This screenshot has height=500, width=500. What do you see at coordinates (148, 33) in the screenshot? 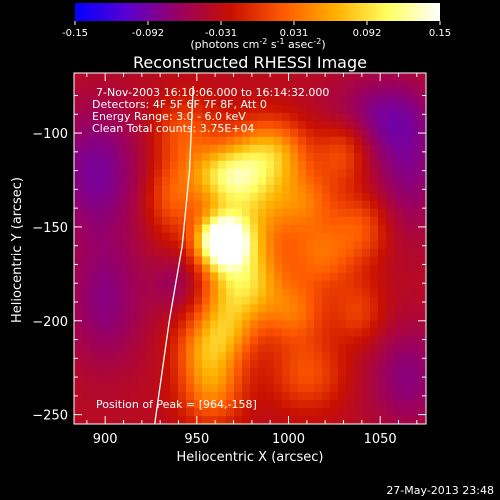
I see `colorbar-tick-label: -0.092` at bounding box center [148, 33].